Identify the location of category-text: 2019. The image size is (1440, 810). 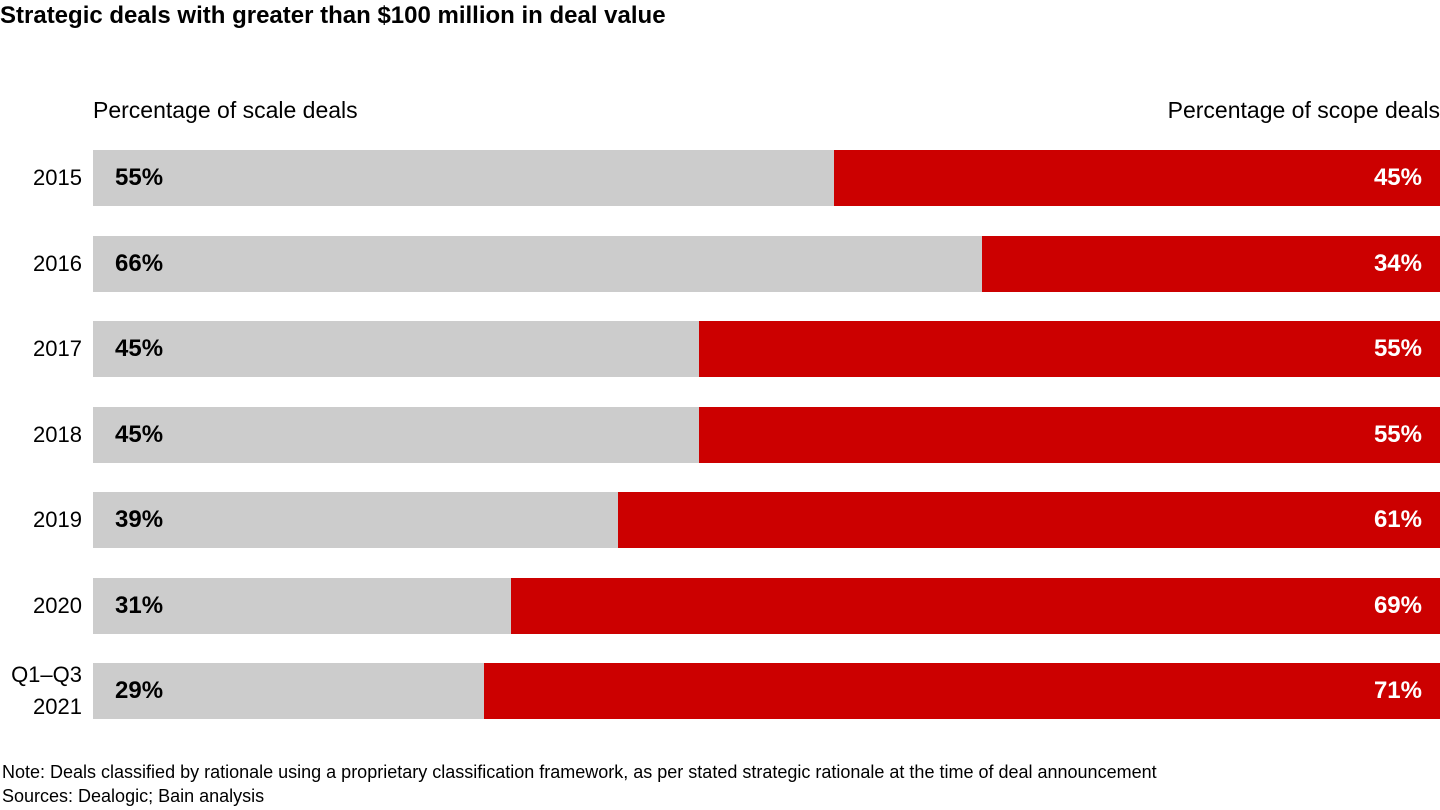
(57, 519).